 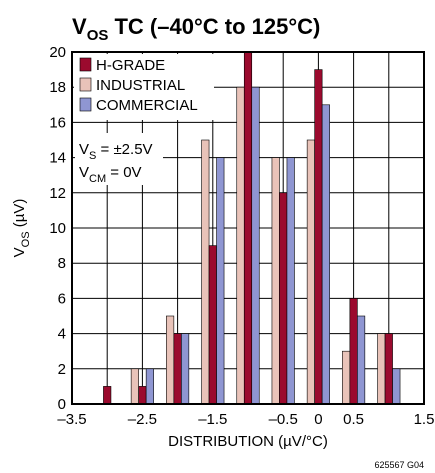 I want to click on vcm-note: VCM = 0V, so click(x=110, y=174).